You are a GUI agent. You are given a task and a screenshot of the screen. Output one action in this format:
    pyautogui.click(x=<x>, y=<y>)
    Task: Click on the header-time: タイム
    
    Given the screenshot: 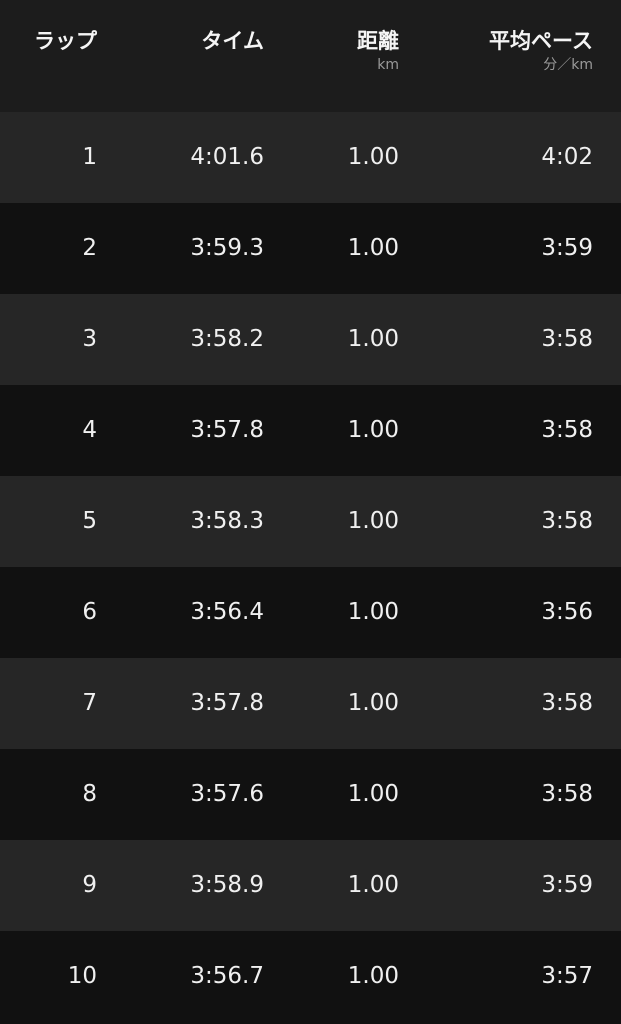 What is the action you would take?
    pyautogui.click(x=232, y=41)
    